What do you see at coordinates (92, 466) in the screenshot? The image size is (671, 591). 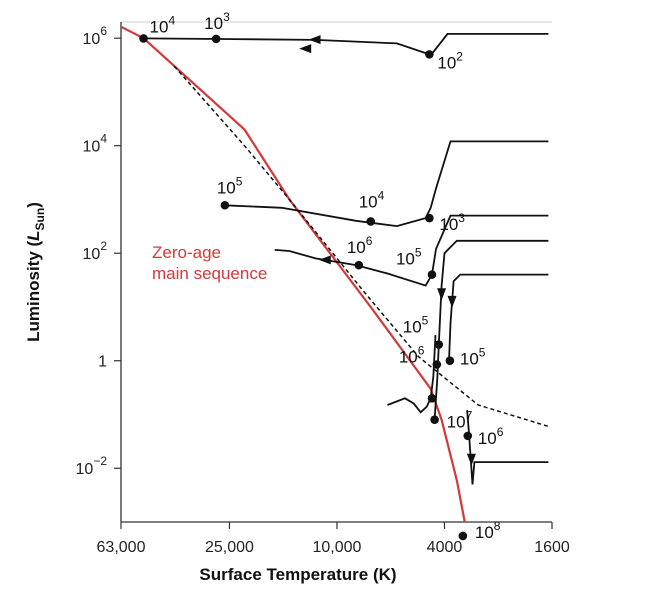 I see `y-tick-label: 10⁻²` at bounding box center [92, 466].